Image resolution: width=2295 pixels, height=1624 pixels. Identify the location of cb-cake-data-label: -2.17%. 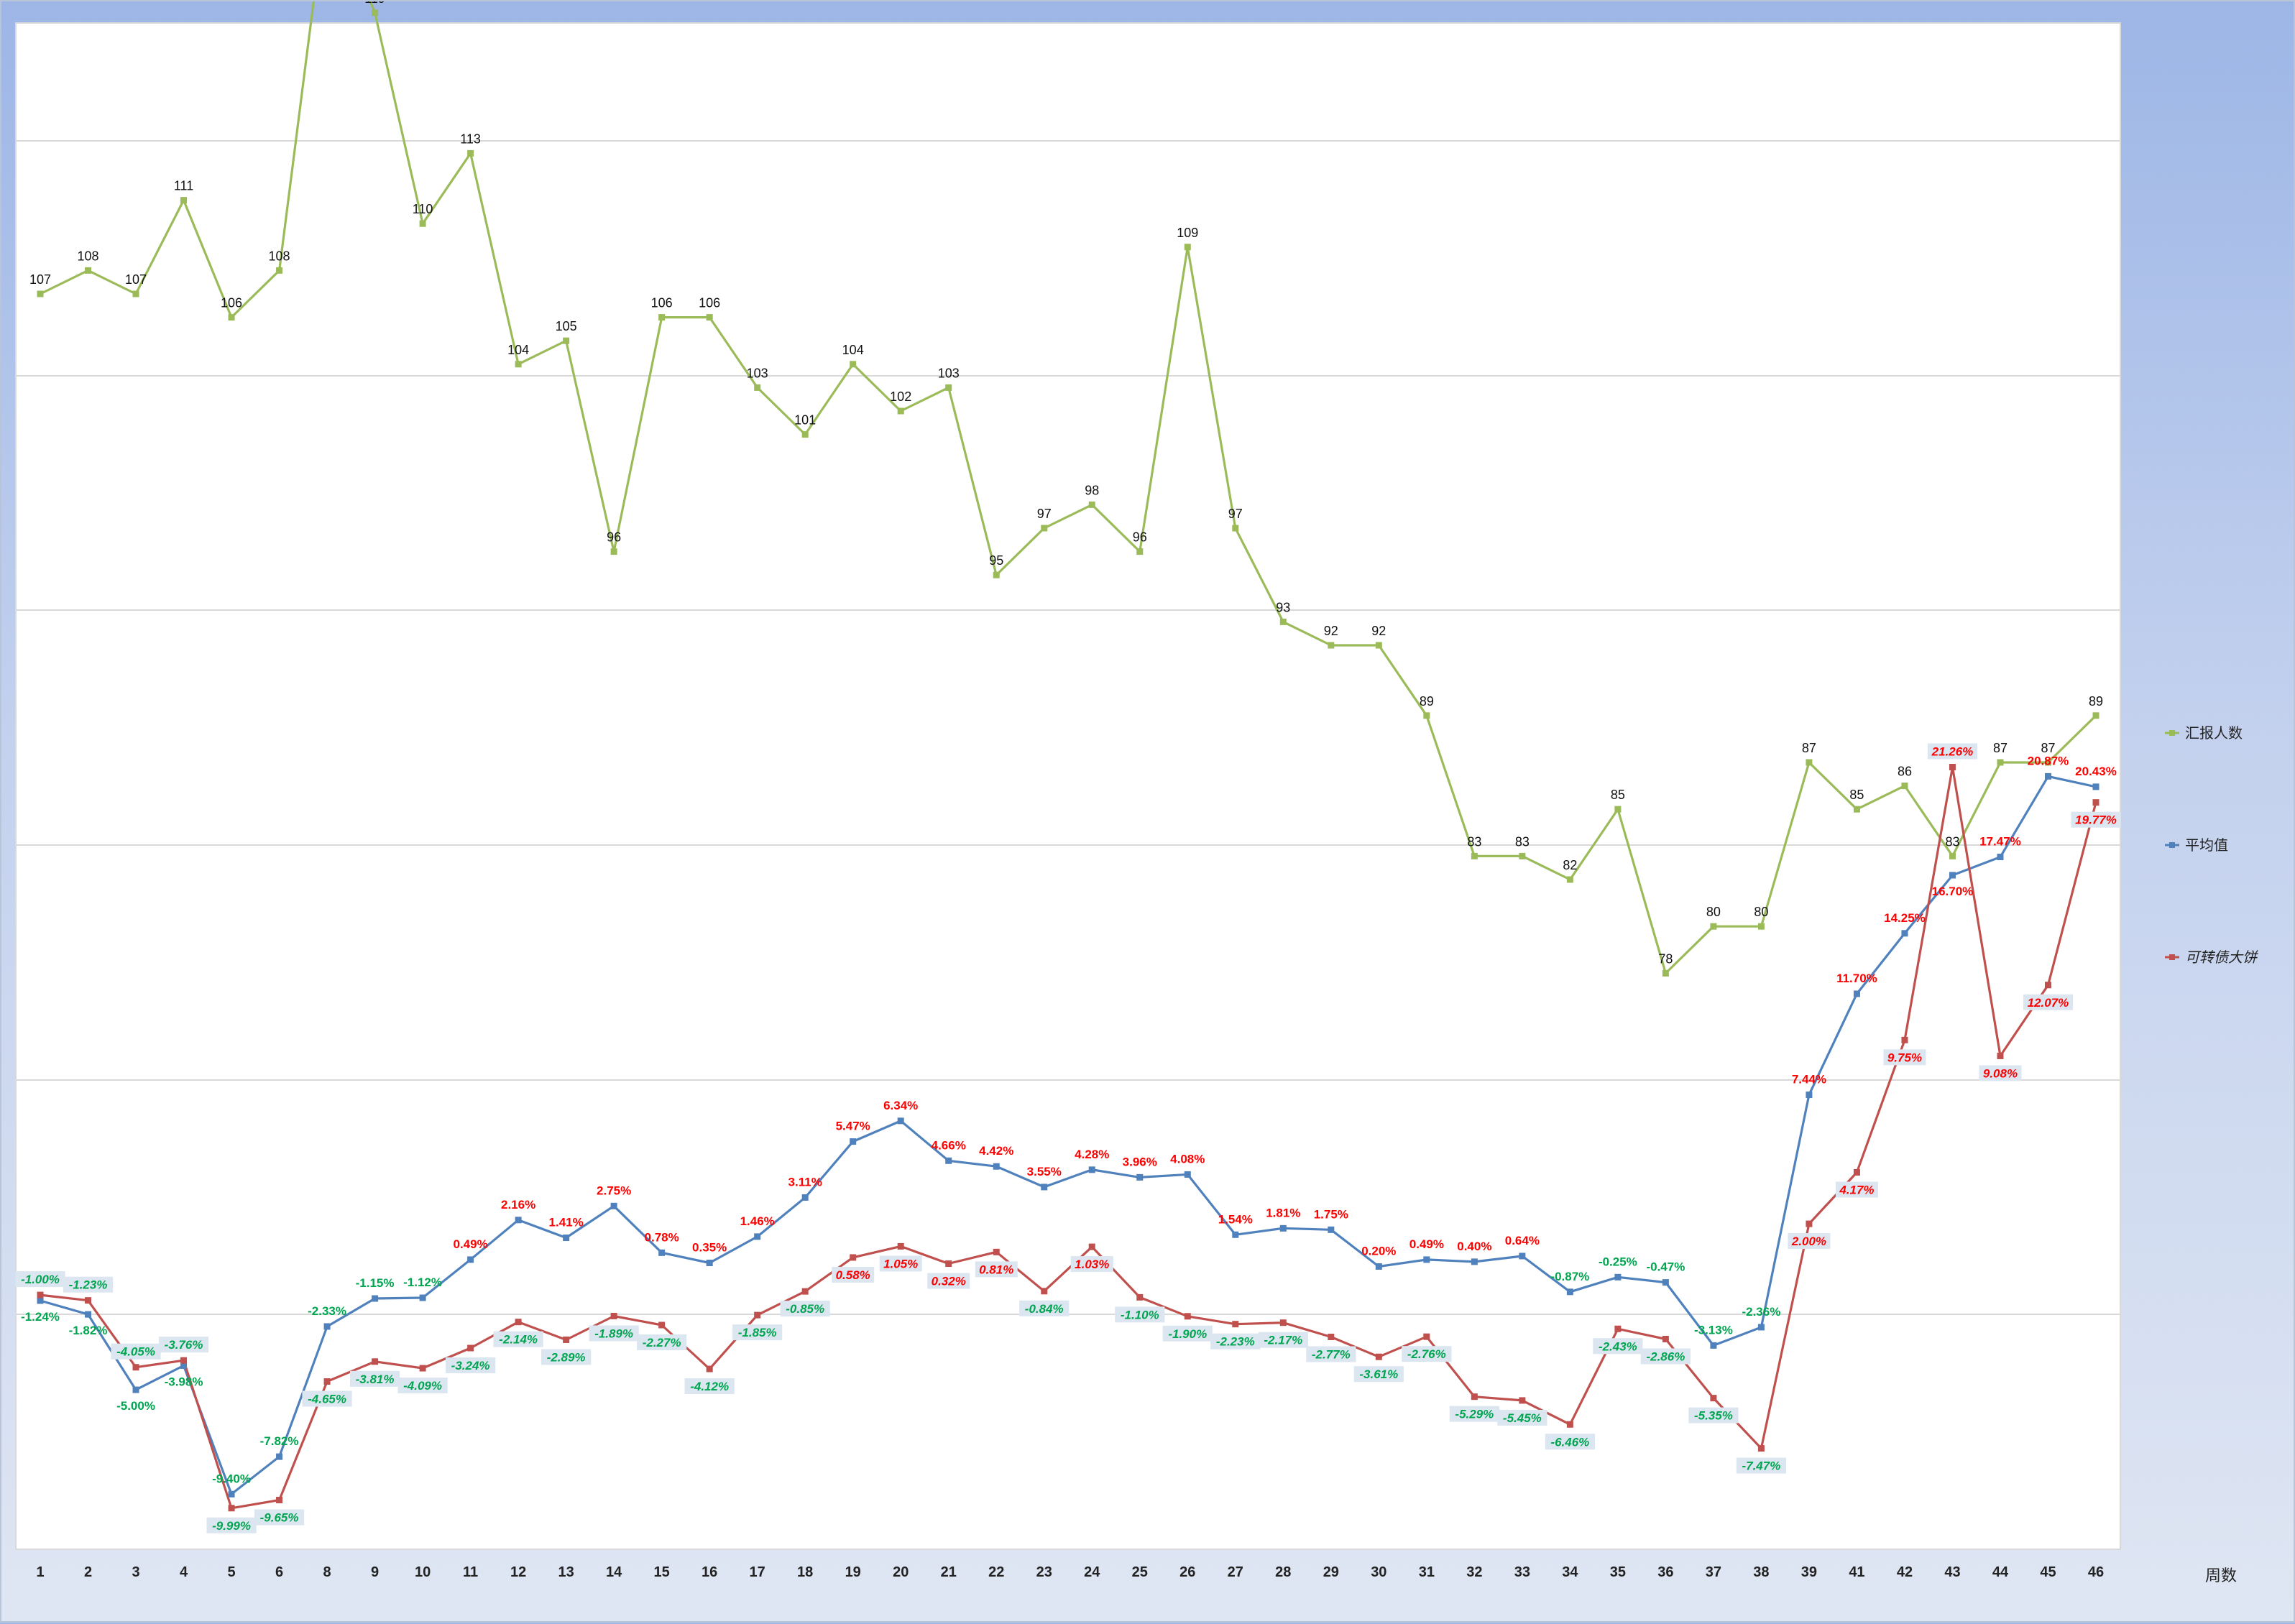
(1283, 1340).